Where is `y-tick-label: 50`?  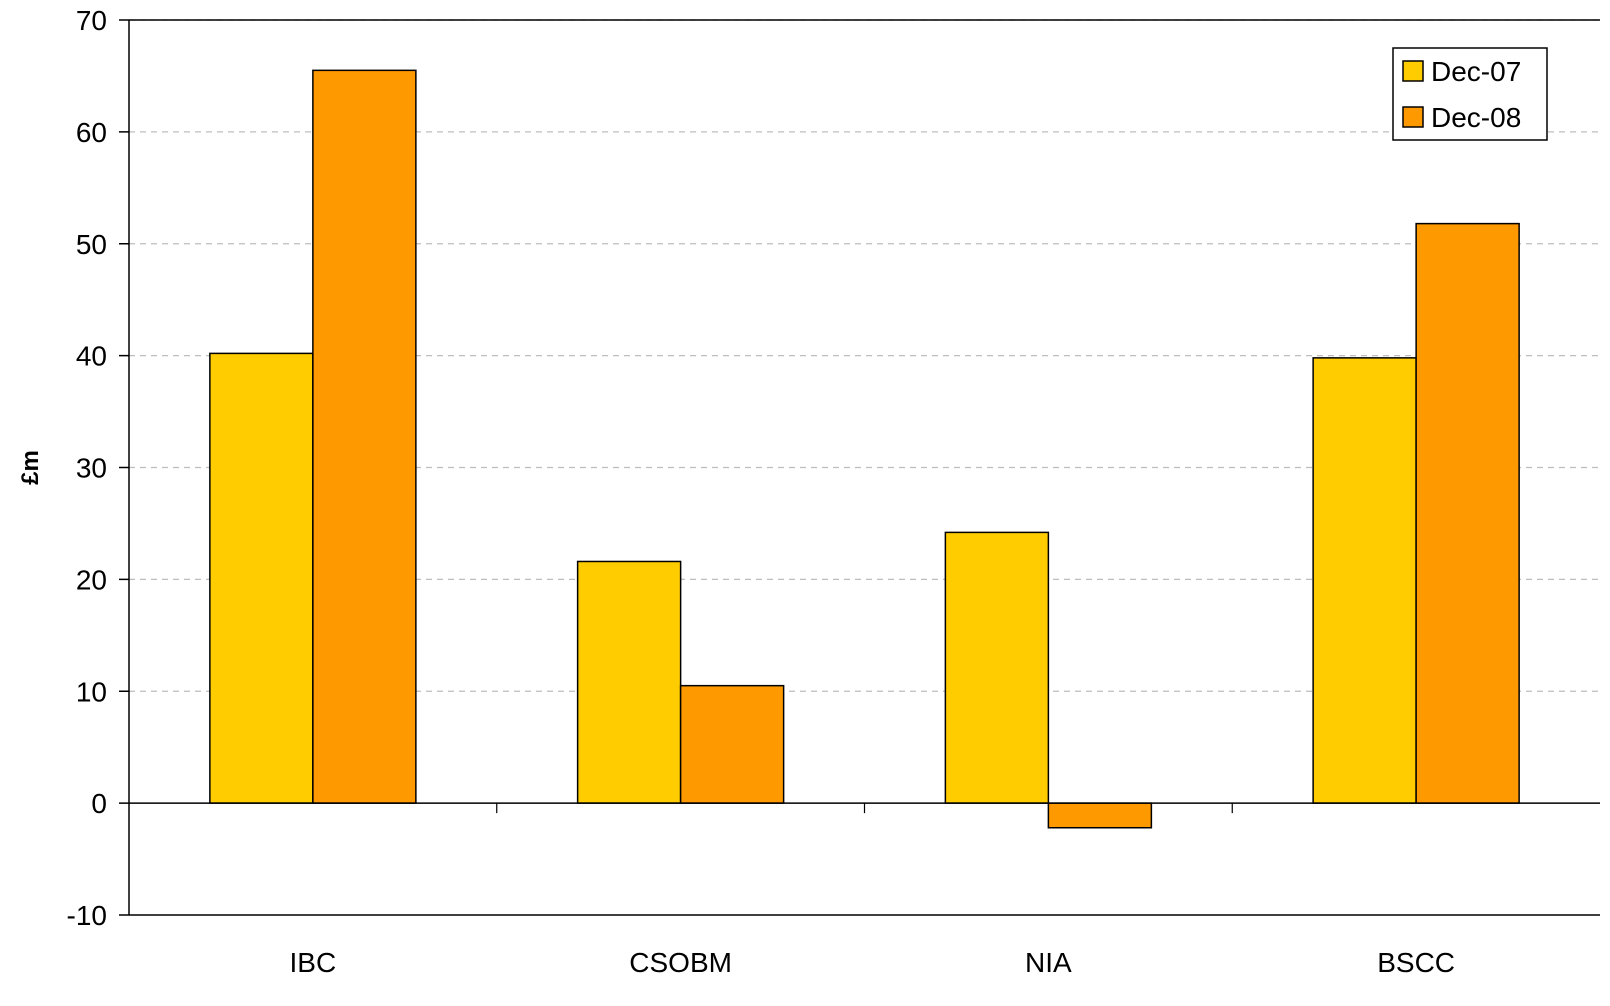
y-tick-label: 50 is located at coordinates (91, 244).